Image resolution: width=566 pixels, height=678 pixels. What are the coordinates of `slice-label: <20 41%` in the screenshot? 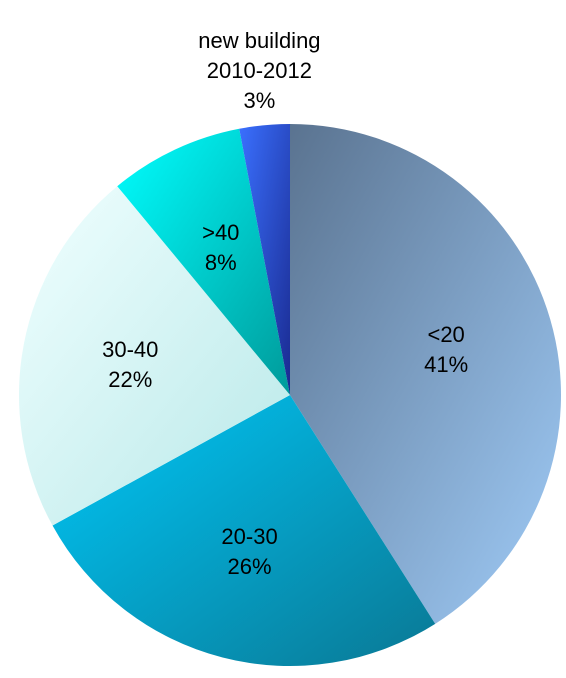 It's located at (446, 350).